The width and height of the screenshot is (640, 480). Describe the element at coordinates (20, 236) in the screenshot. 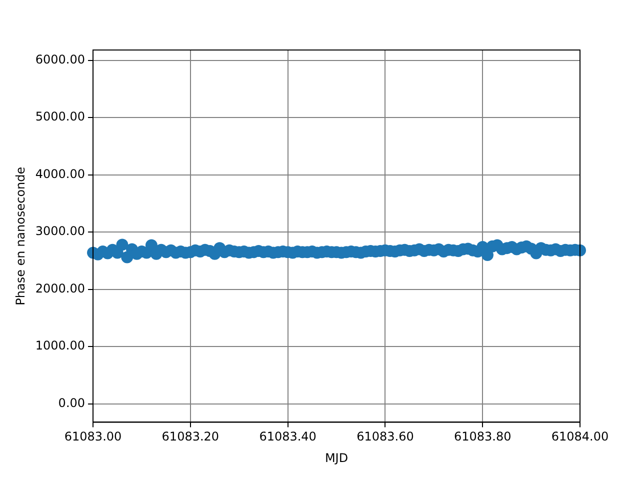

I see `y-axis-title: Phase en nanoseconde` at that location.